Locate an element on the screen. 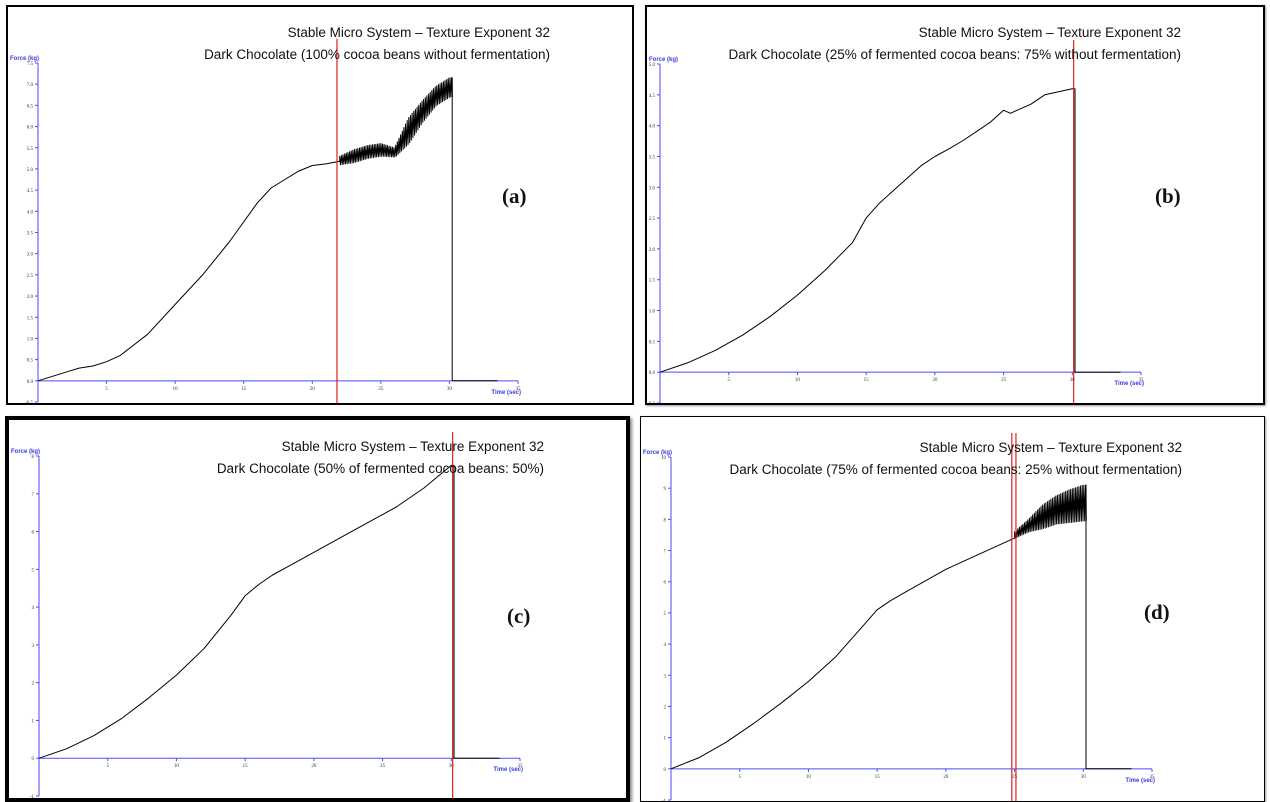  y-tick-label-b-11: 5.0 is located at coordinates (652, 65).